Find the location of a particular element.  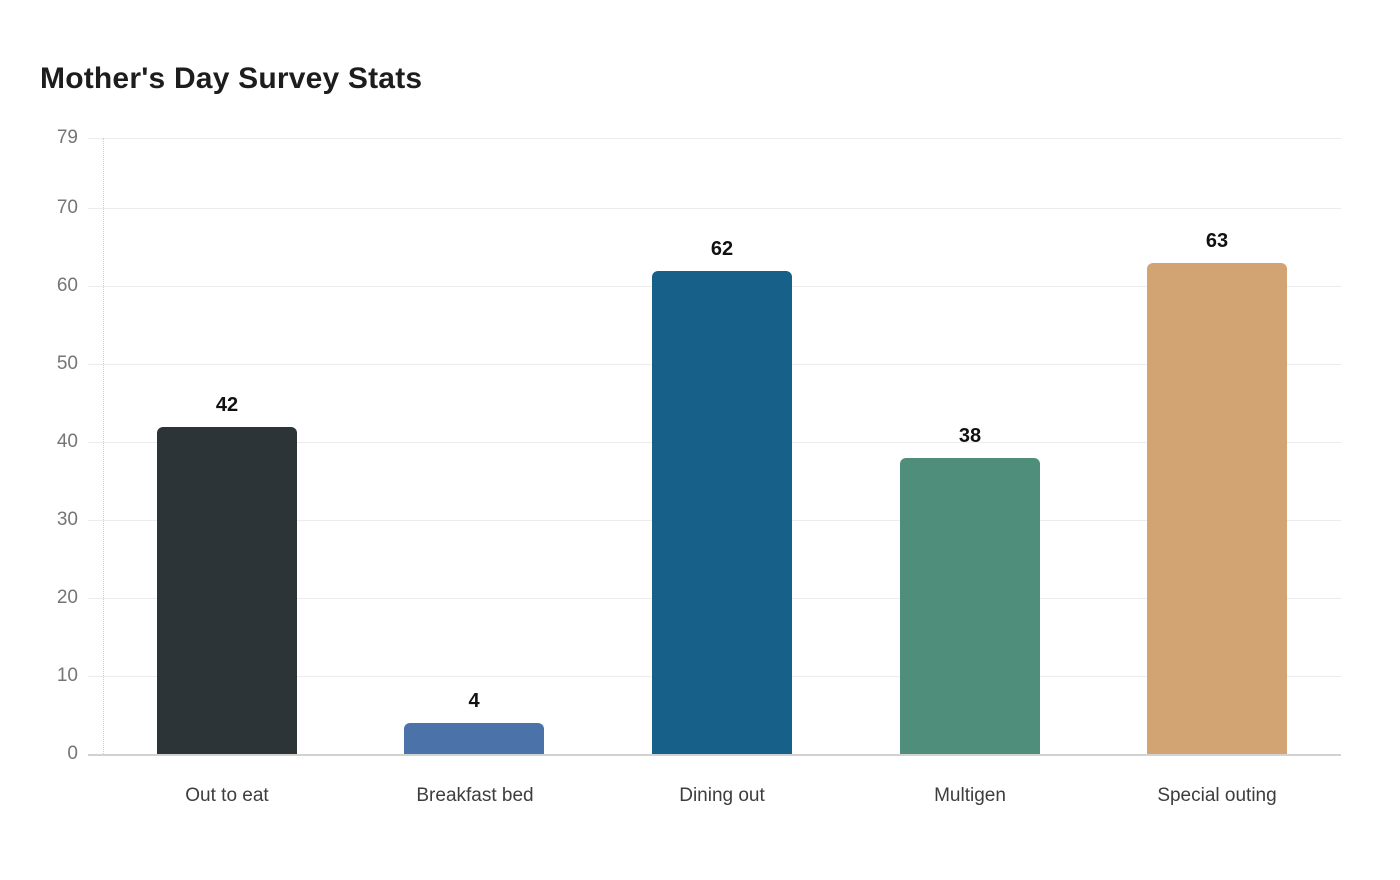

y-axis-line is located at coordinates (103, 446).